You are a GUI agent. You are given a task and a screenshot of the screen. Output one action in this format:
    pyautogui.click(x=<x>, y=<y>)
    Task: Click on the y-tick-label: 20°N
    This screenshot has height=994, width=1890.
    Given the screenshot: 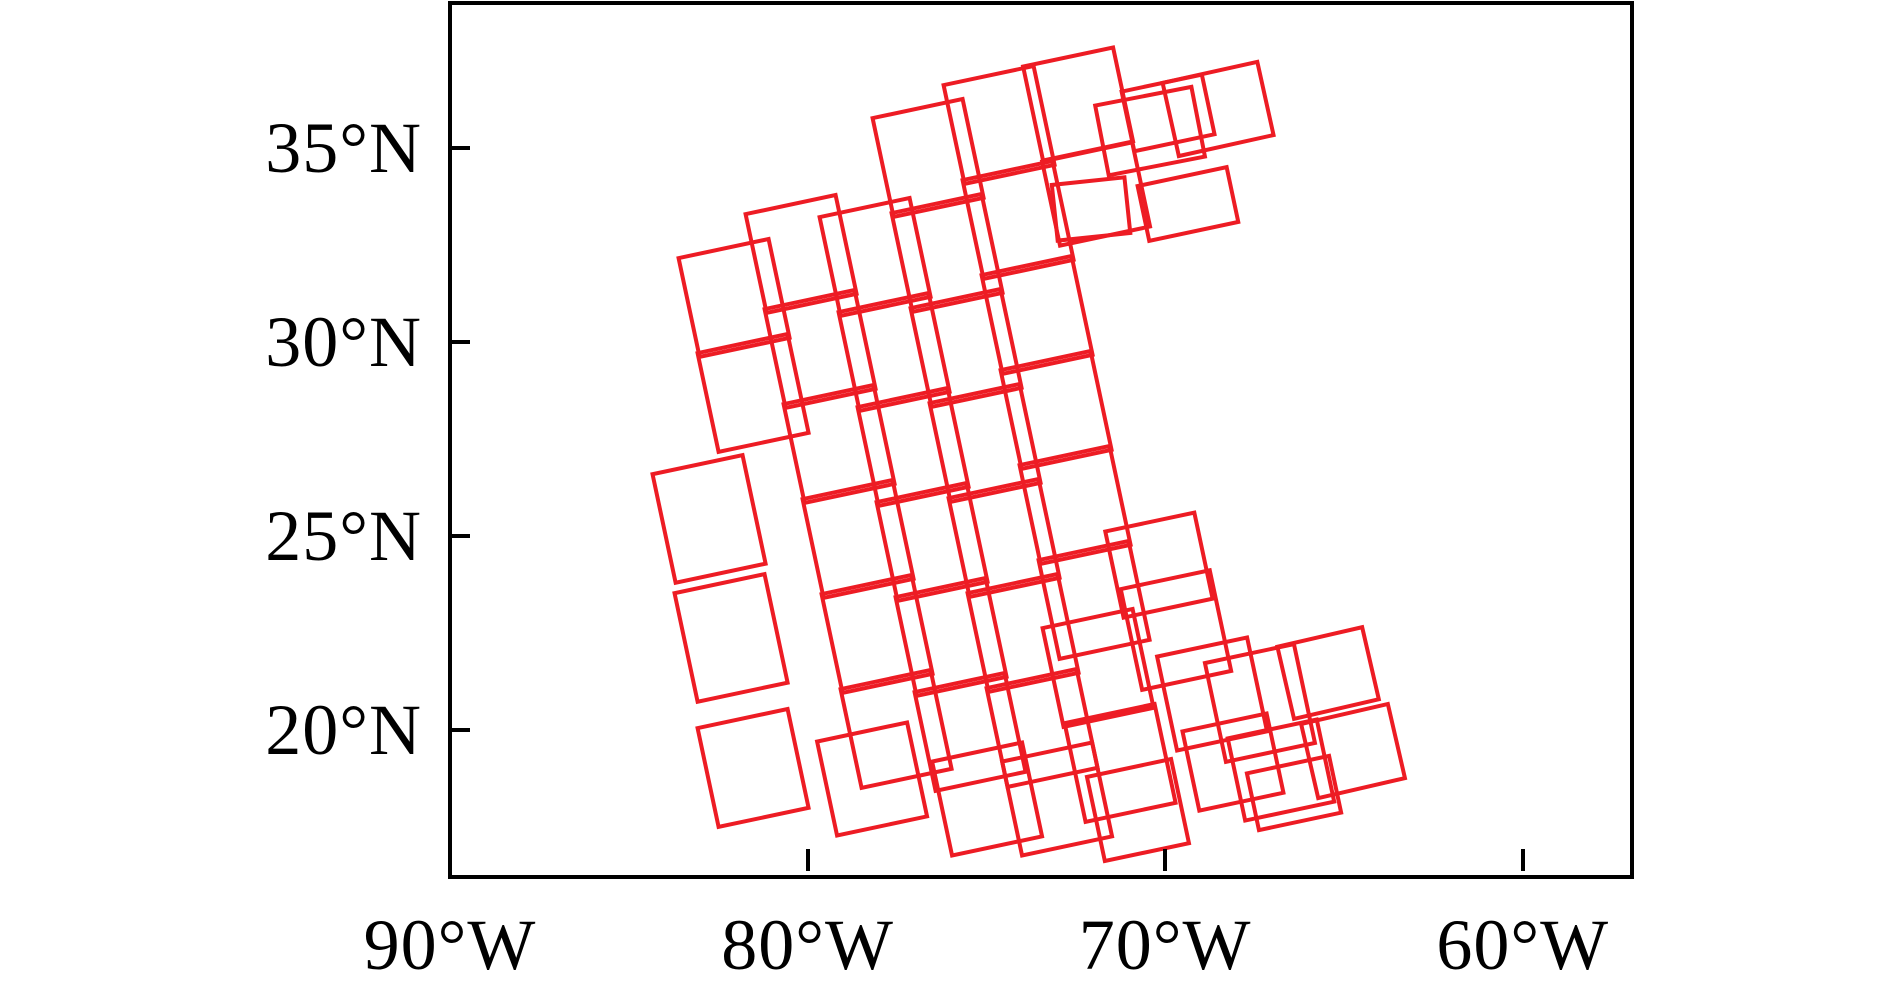 What is the action you would take?
    pyautogui.click(x=343, y=729)
    